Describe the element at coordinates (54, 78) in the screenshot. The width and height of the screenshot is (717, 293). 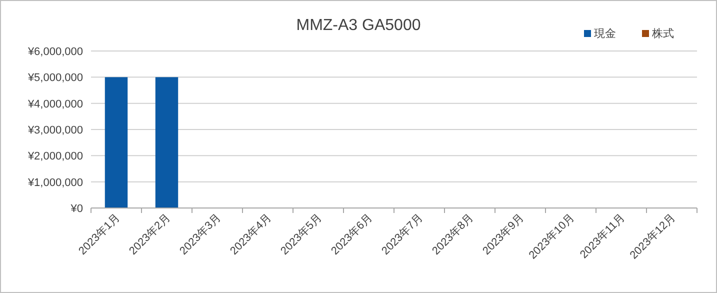
I see `y-tick-label: ¥5,000,000` at that location.